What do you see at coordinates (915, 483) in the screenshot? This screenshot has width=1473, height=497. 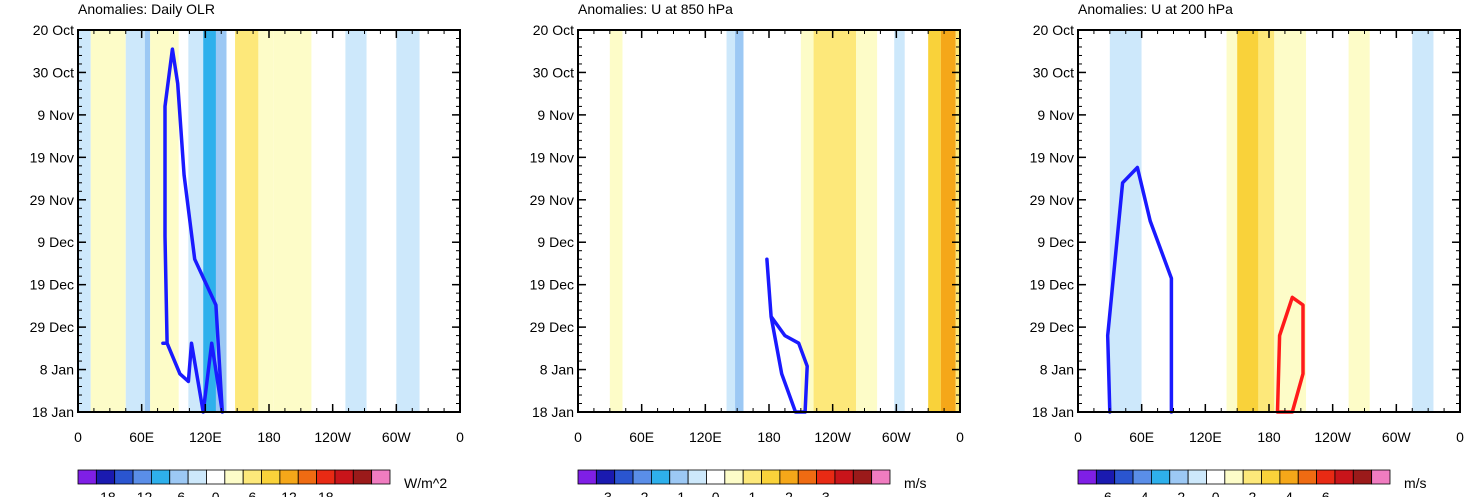 I see `colorbar-units: m/s` at bounding box center [915, 483].